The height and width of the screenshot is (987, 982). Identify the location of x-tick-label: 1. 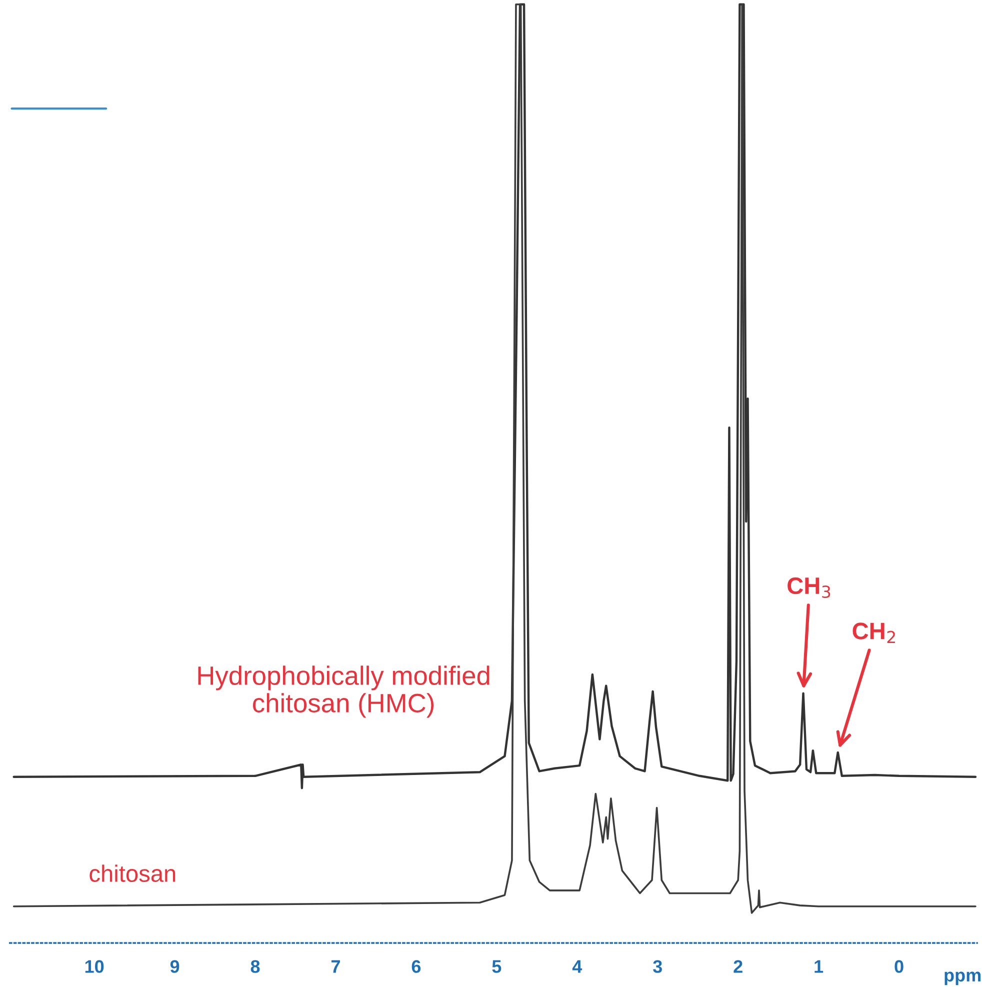
(819, 966).